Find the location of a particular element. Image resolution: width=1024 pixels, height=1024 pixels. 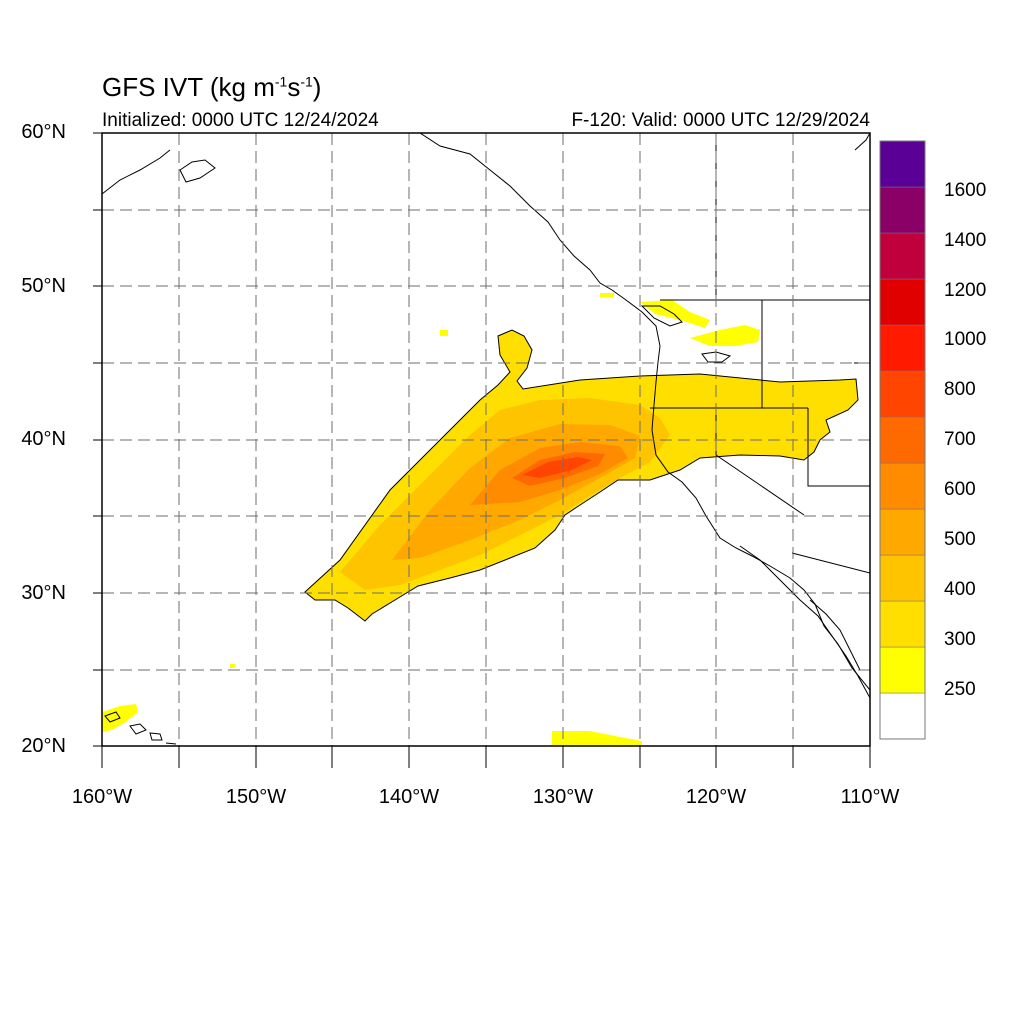

ivt-patch-south is located at coordinates (597, 738).